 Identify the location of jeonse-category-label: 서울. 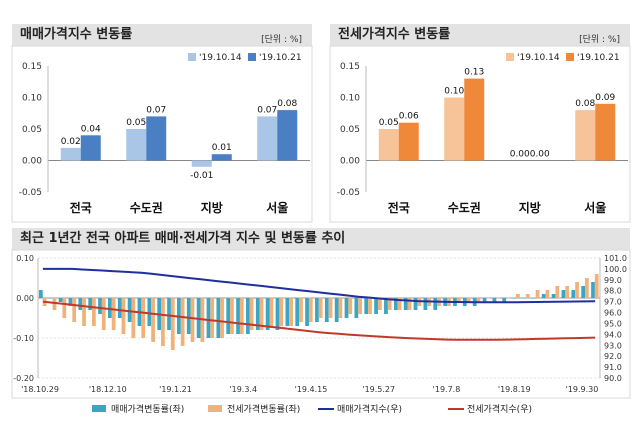
(595, 207).